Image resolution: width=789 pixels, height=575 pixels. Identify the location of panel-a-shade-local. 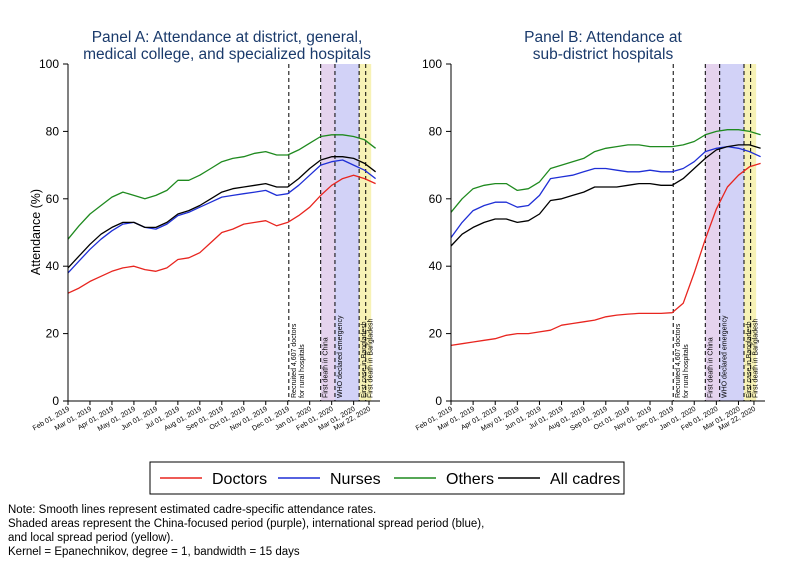
(365, 232).